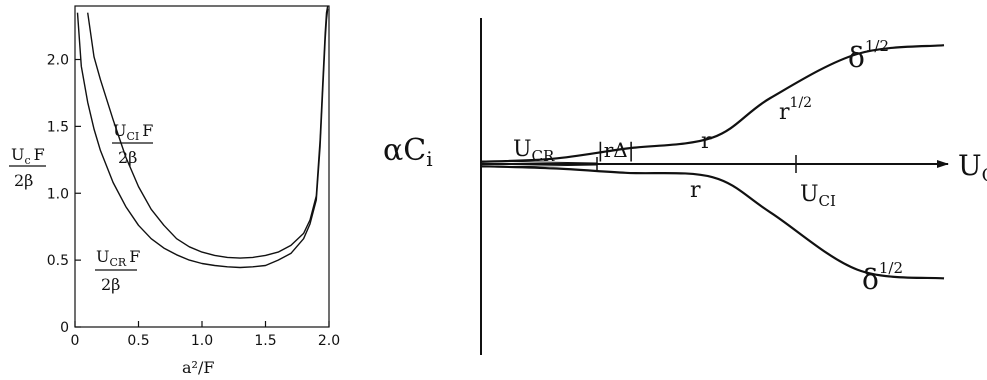 The height and width of the screenshot is (380, 987). Describe the element at coordinates (27, 167) in the screenshot. I see `left-y-axis-label: Uc F 2β` at that location.